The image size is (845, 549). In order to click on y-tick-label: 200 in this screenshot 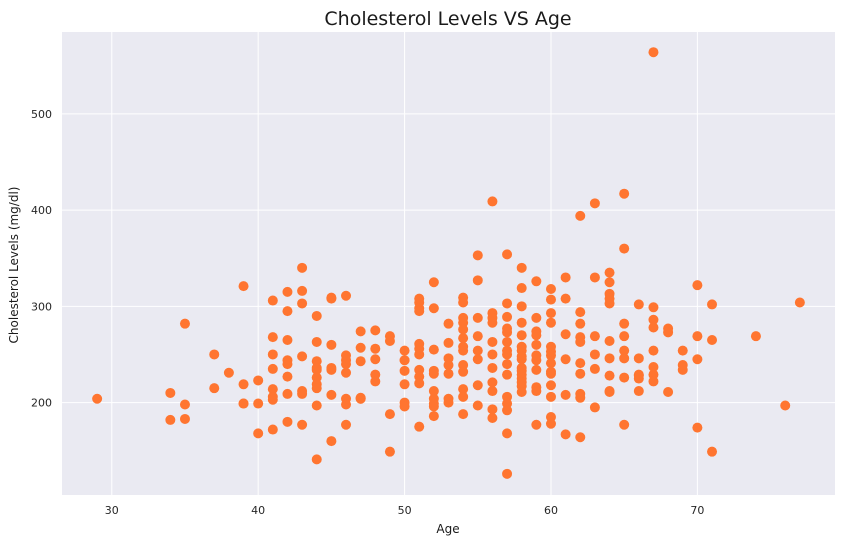, I will do `click(41, 403)`.